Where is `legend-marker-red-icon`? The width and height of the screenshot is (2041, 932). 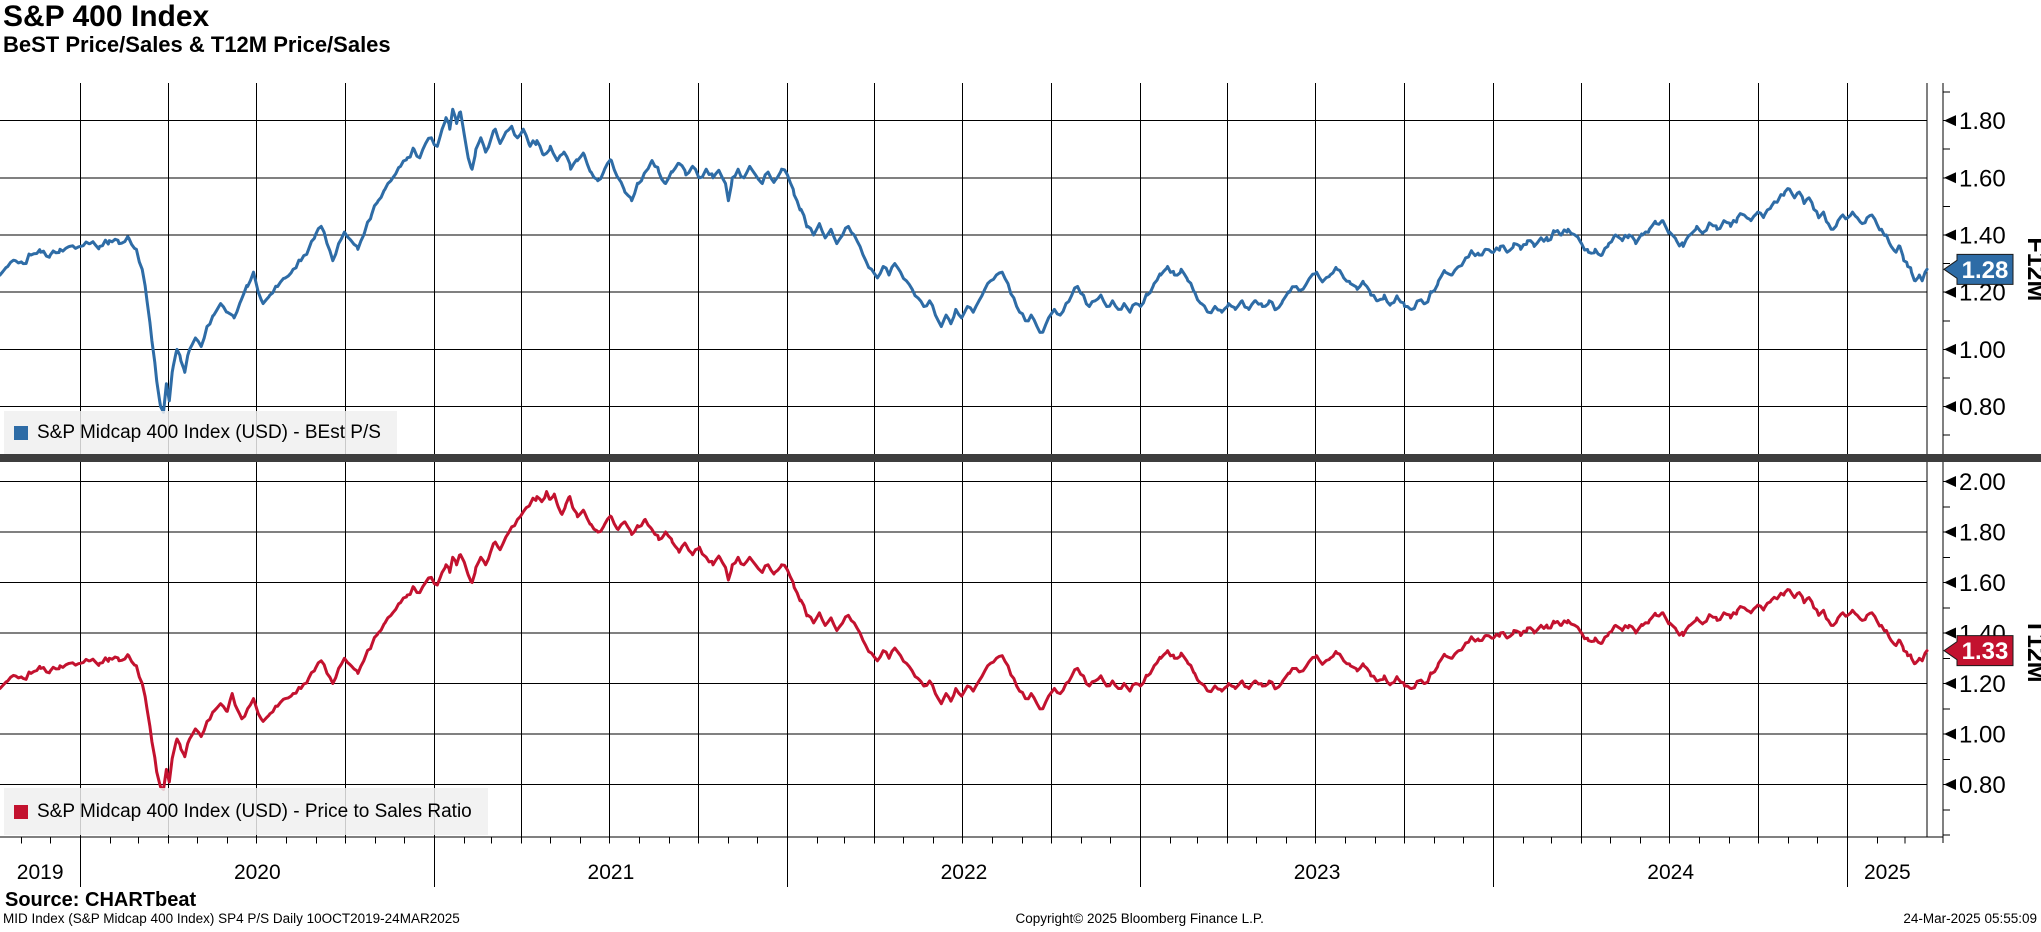 legend-marker-red-icon is located at coordinates (21, 811).